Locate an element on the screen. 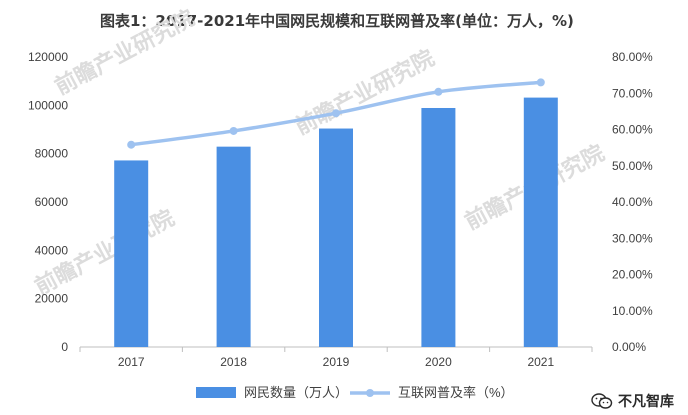  legend-label-line: 互联网普及率（%） is located at coordinates (456, 392).